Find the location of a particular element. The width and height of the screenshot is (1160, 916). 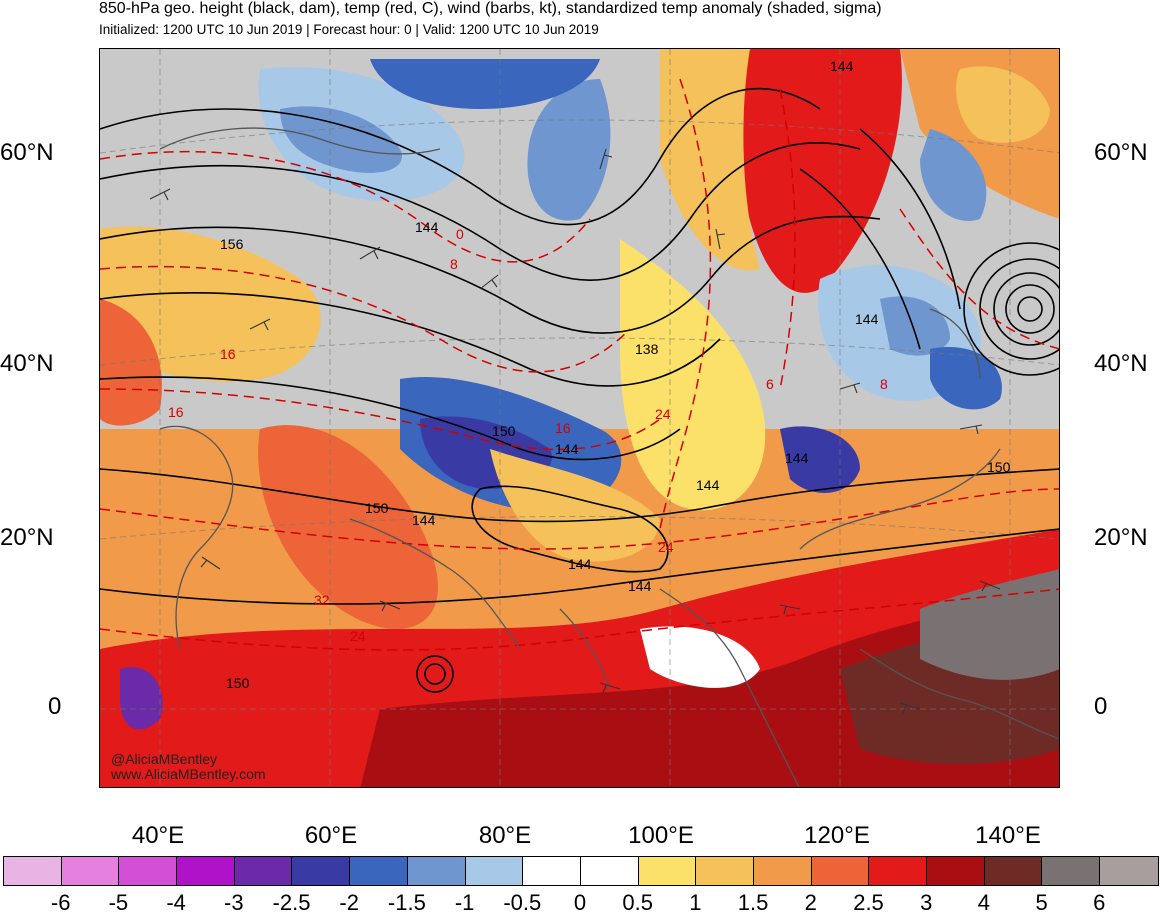

lon-label: 40°E is located at coordinates (158, 835).